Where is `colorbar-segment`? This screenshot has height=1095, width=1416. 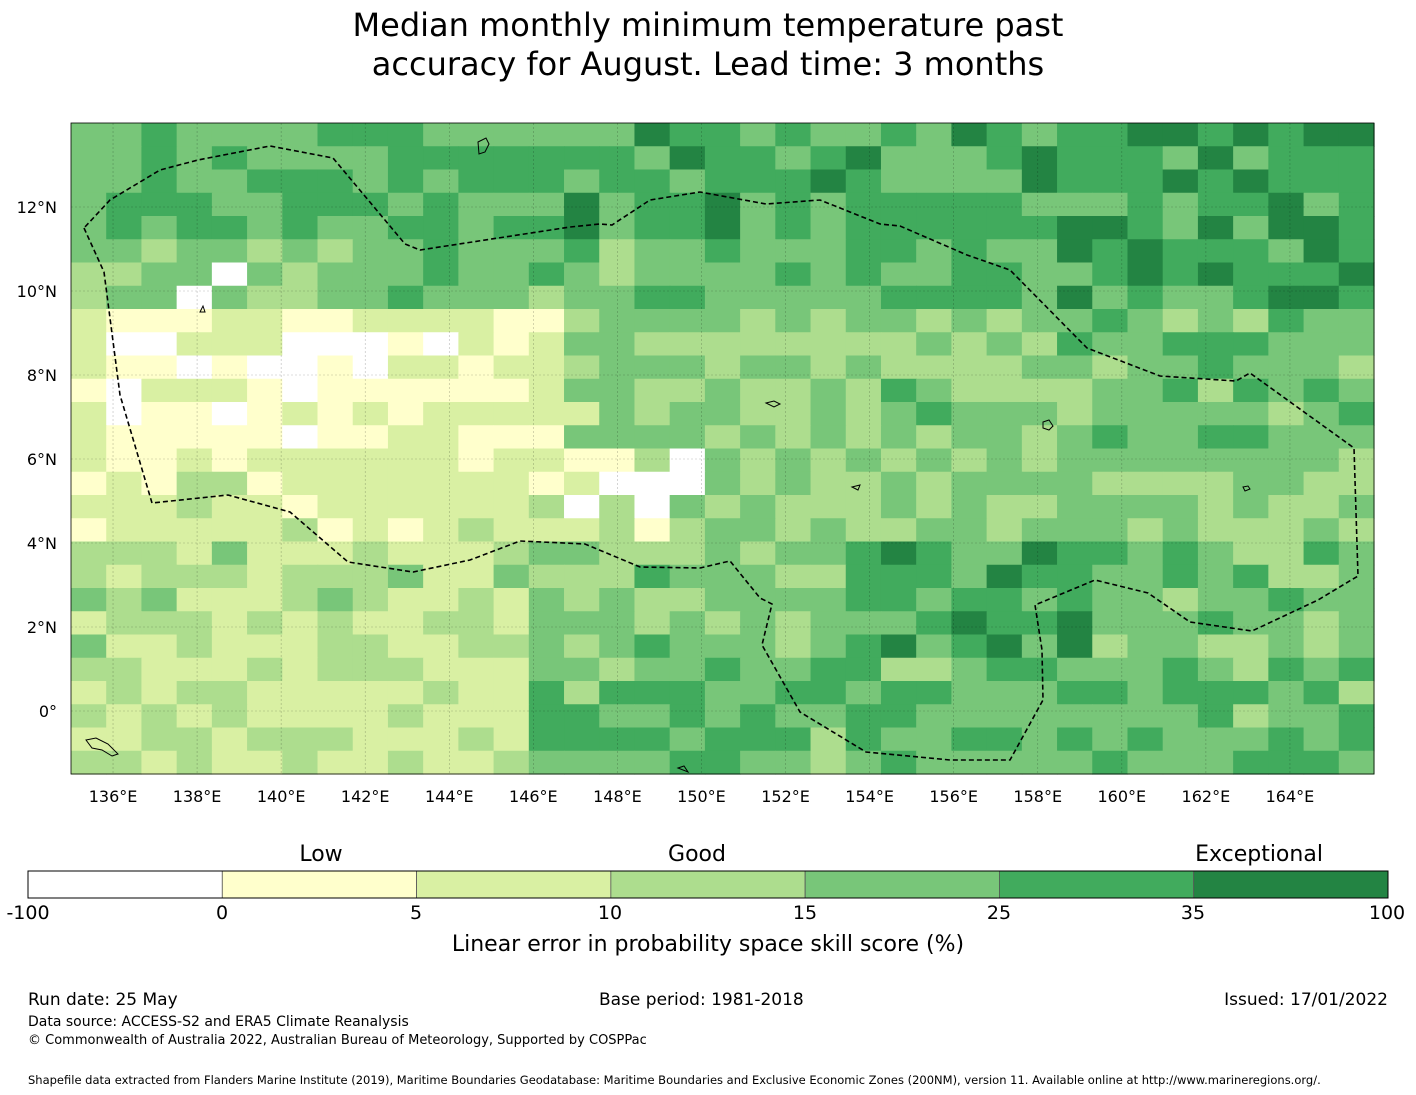 colorbar-segment is located at coordinates (902, 884).